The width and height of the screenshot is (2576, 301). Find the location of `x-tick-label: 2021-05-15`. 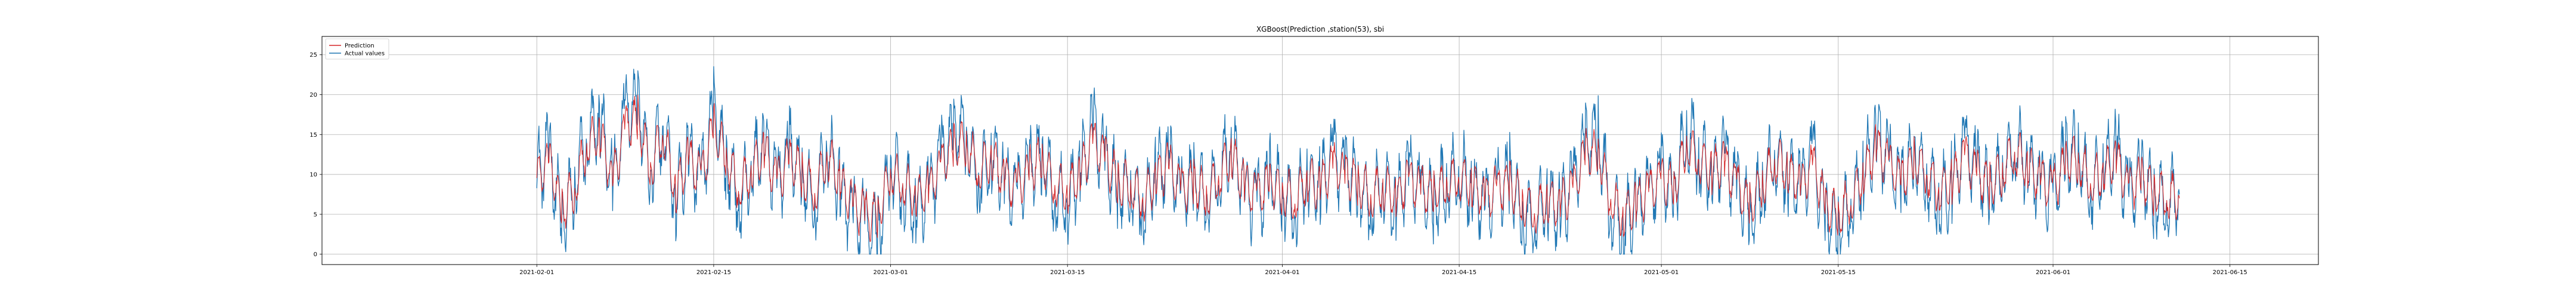

x-tick-label: 2021-05-15 is located at coordinates (1839, 272).